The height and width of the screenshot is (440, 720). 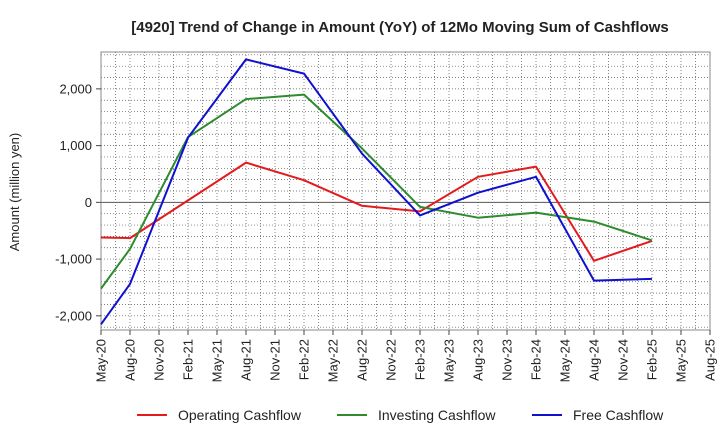 What do you see at coordinates (130, 360) in the screenshot?
I see `x-tick-label: Aug-20` at bounding box center [130, 360].